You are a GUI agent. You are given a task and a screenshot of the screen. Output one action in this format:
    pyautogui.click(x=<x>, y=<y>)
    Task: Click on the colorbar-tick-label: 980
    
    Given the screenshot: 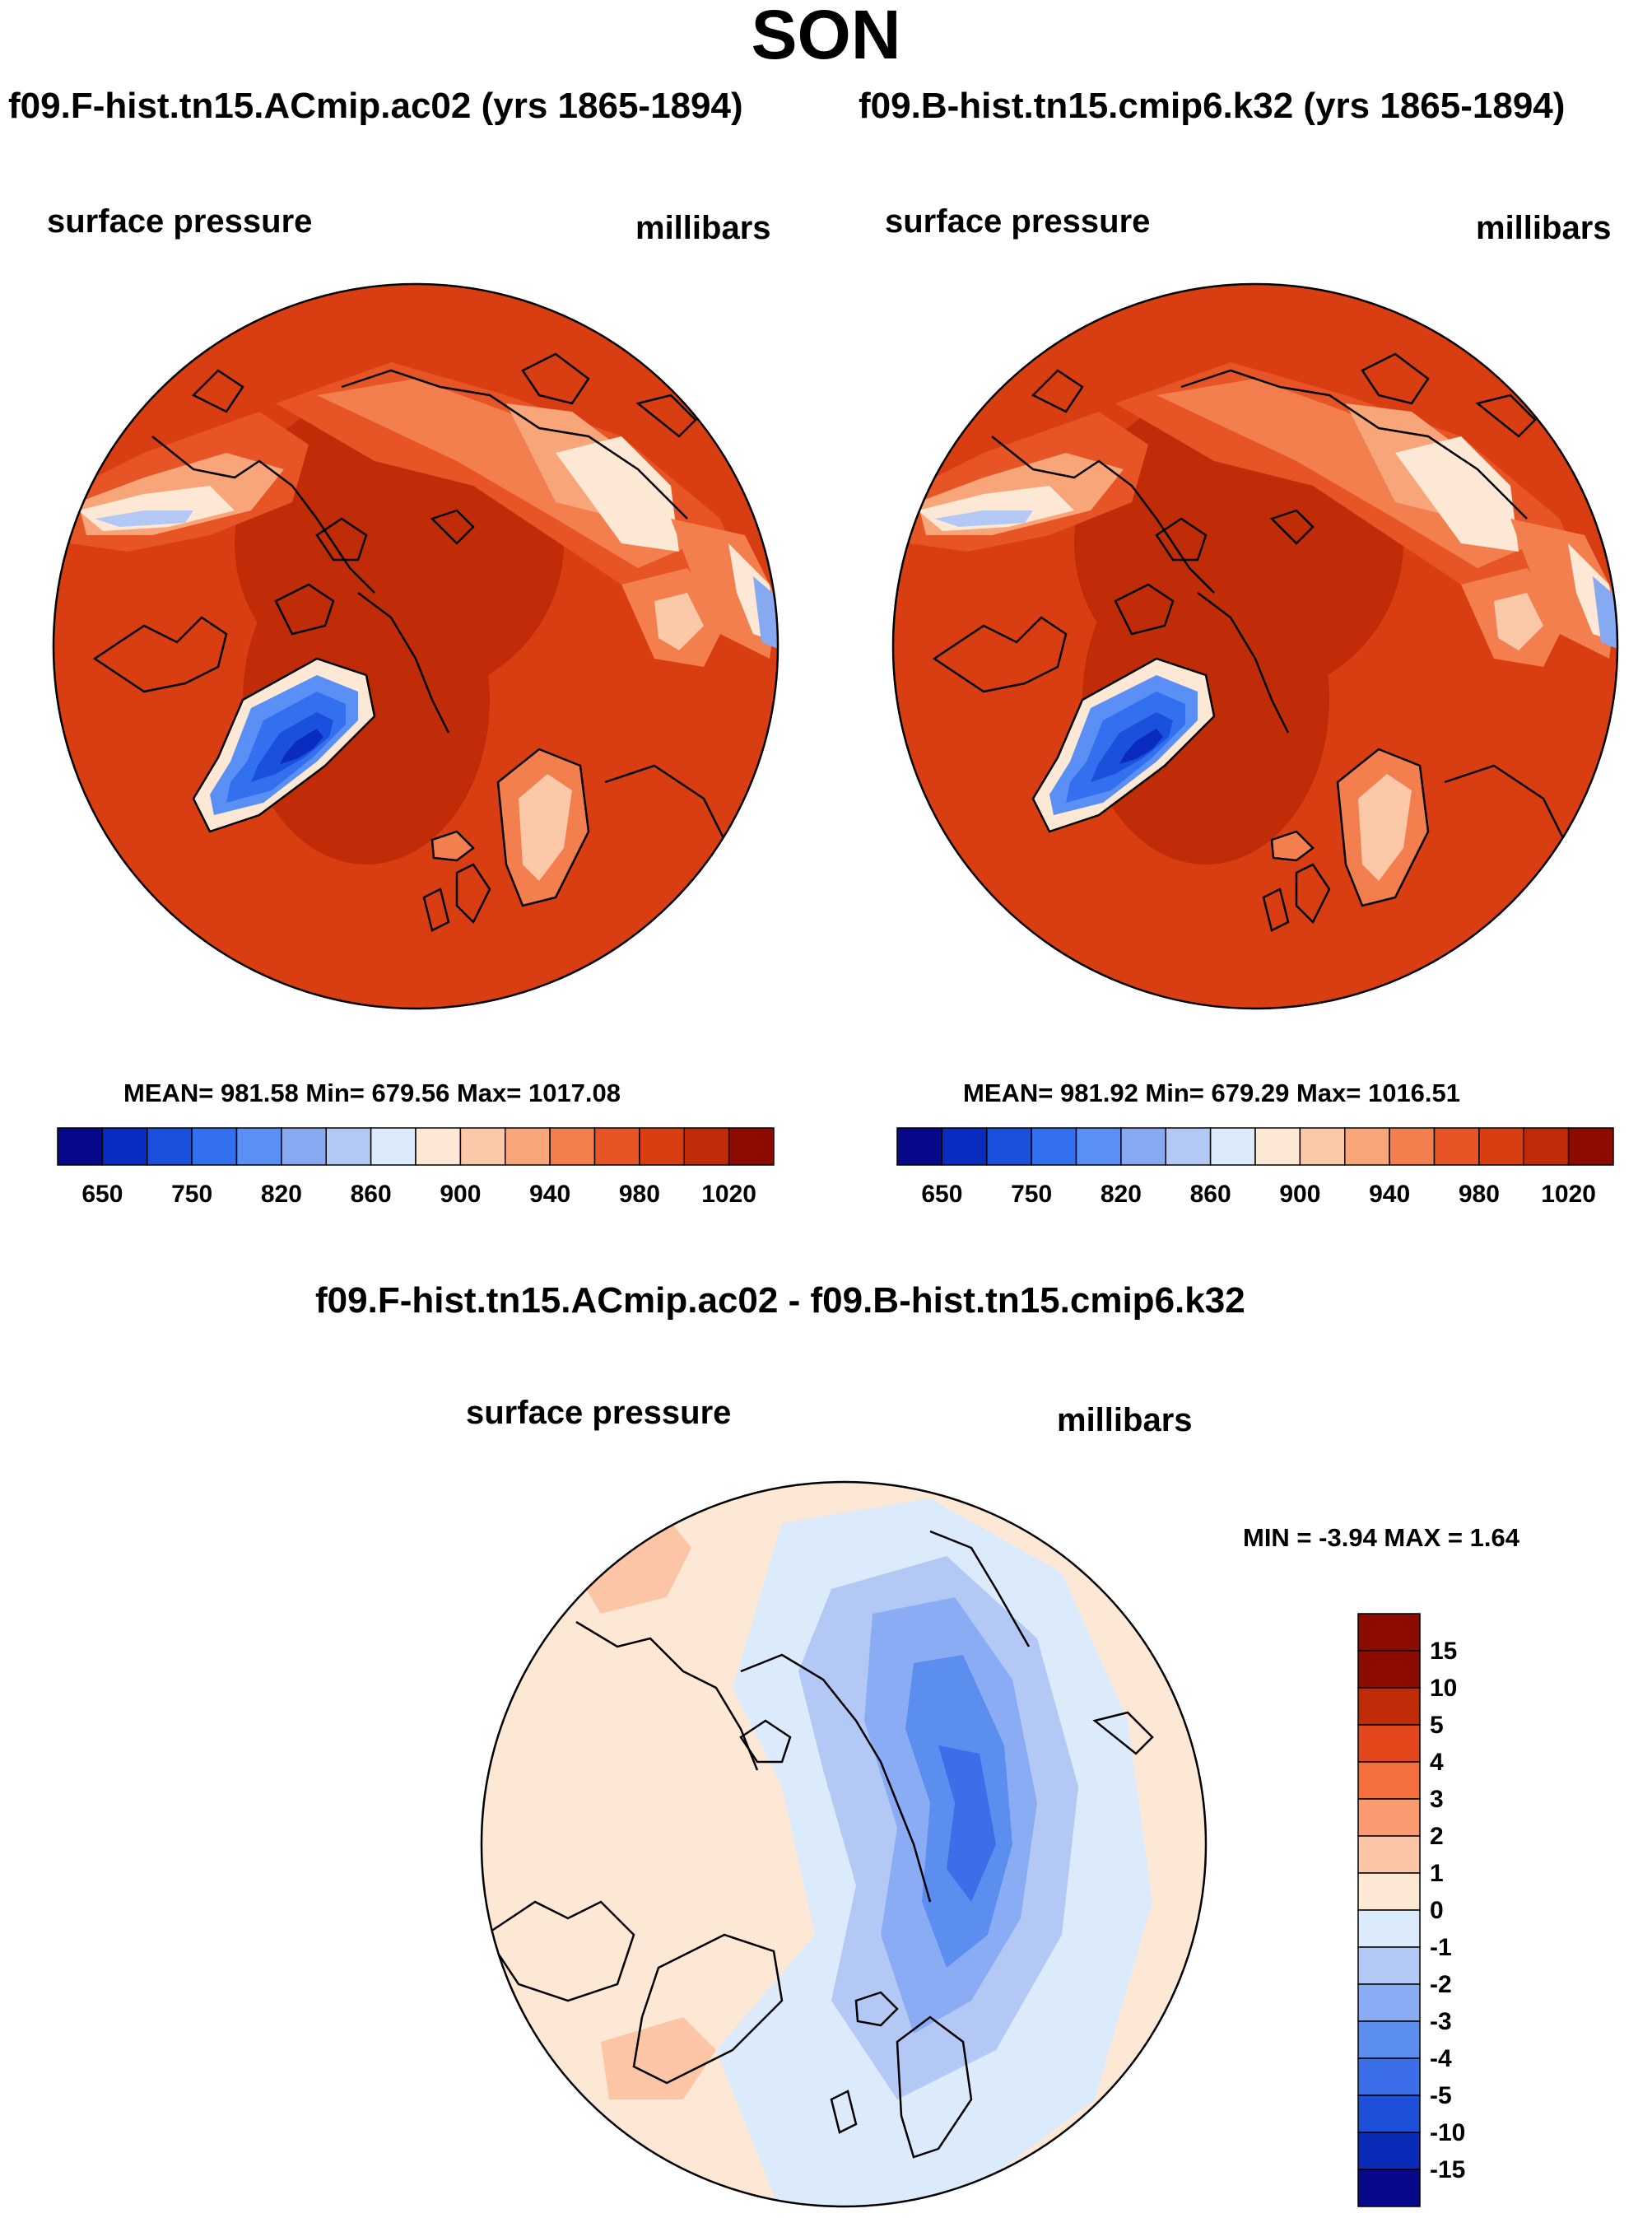 What is the action you would take?
    pyautogui.click(x=1479, y=1194)
    